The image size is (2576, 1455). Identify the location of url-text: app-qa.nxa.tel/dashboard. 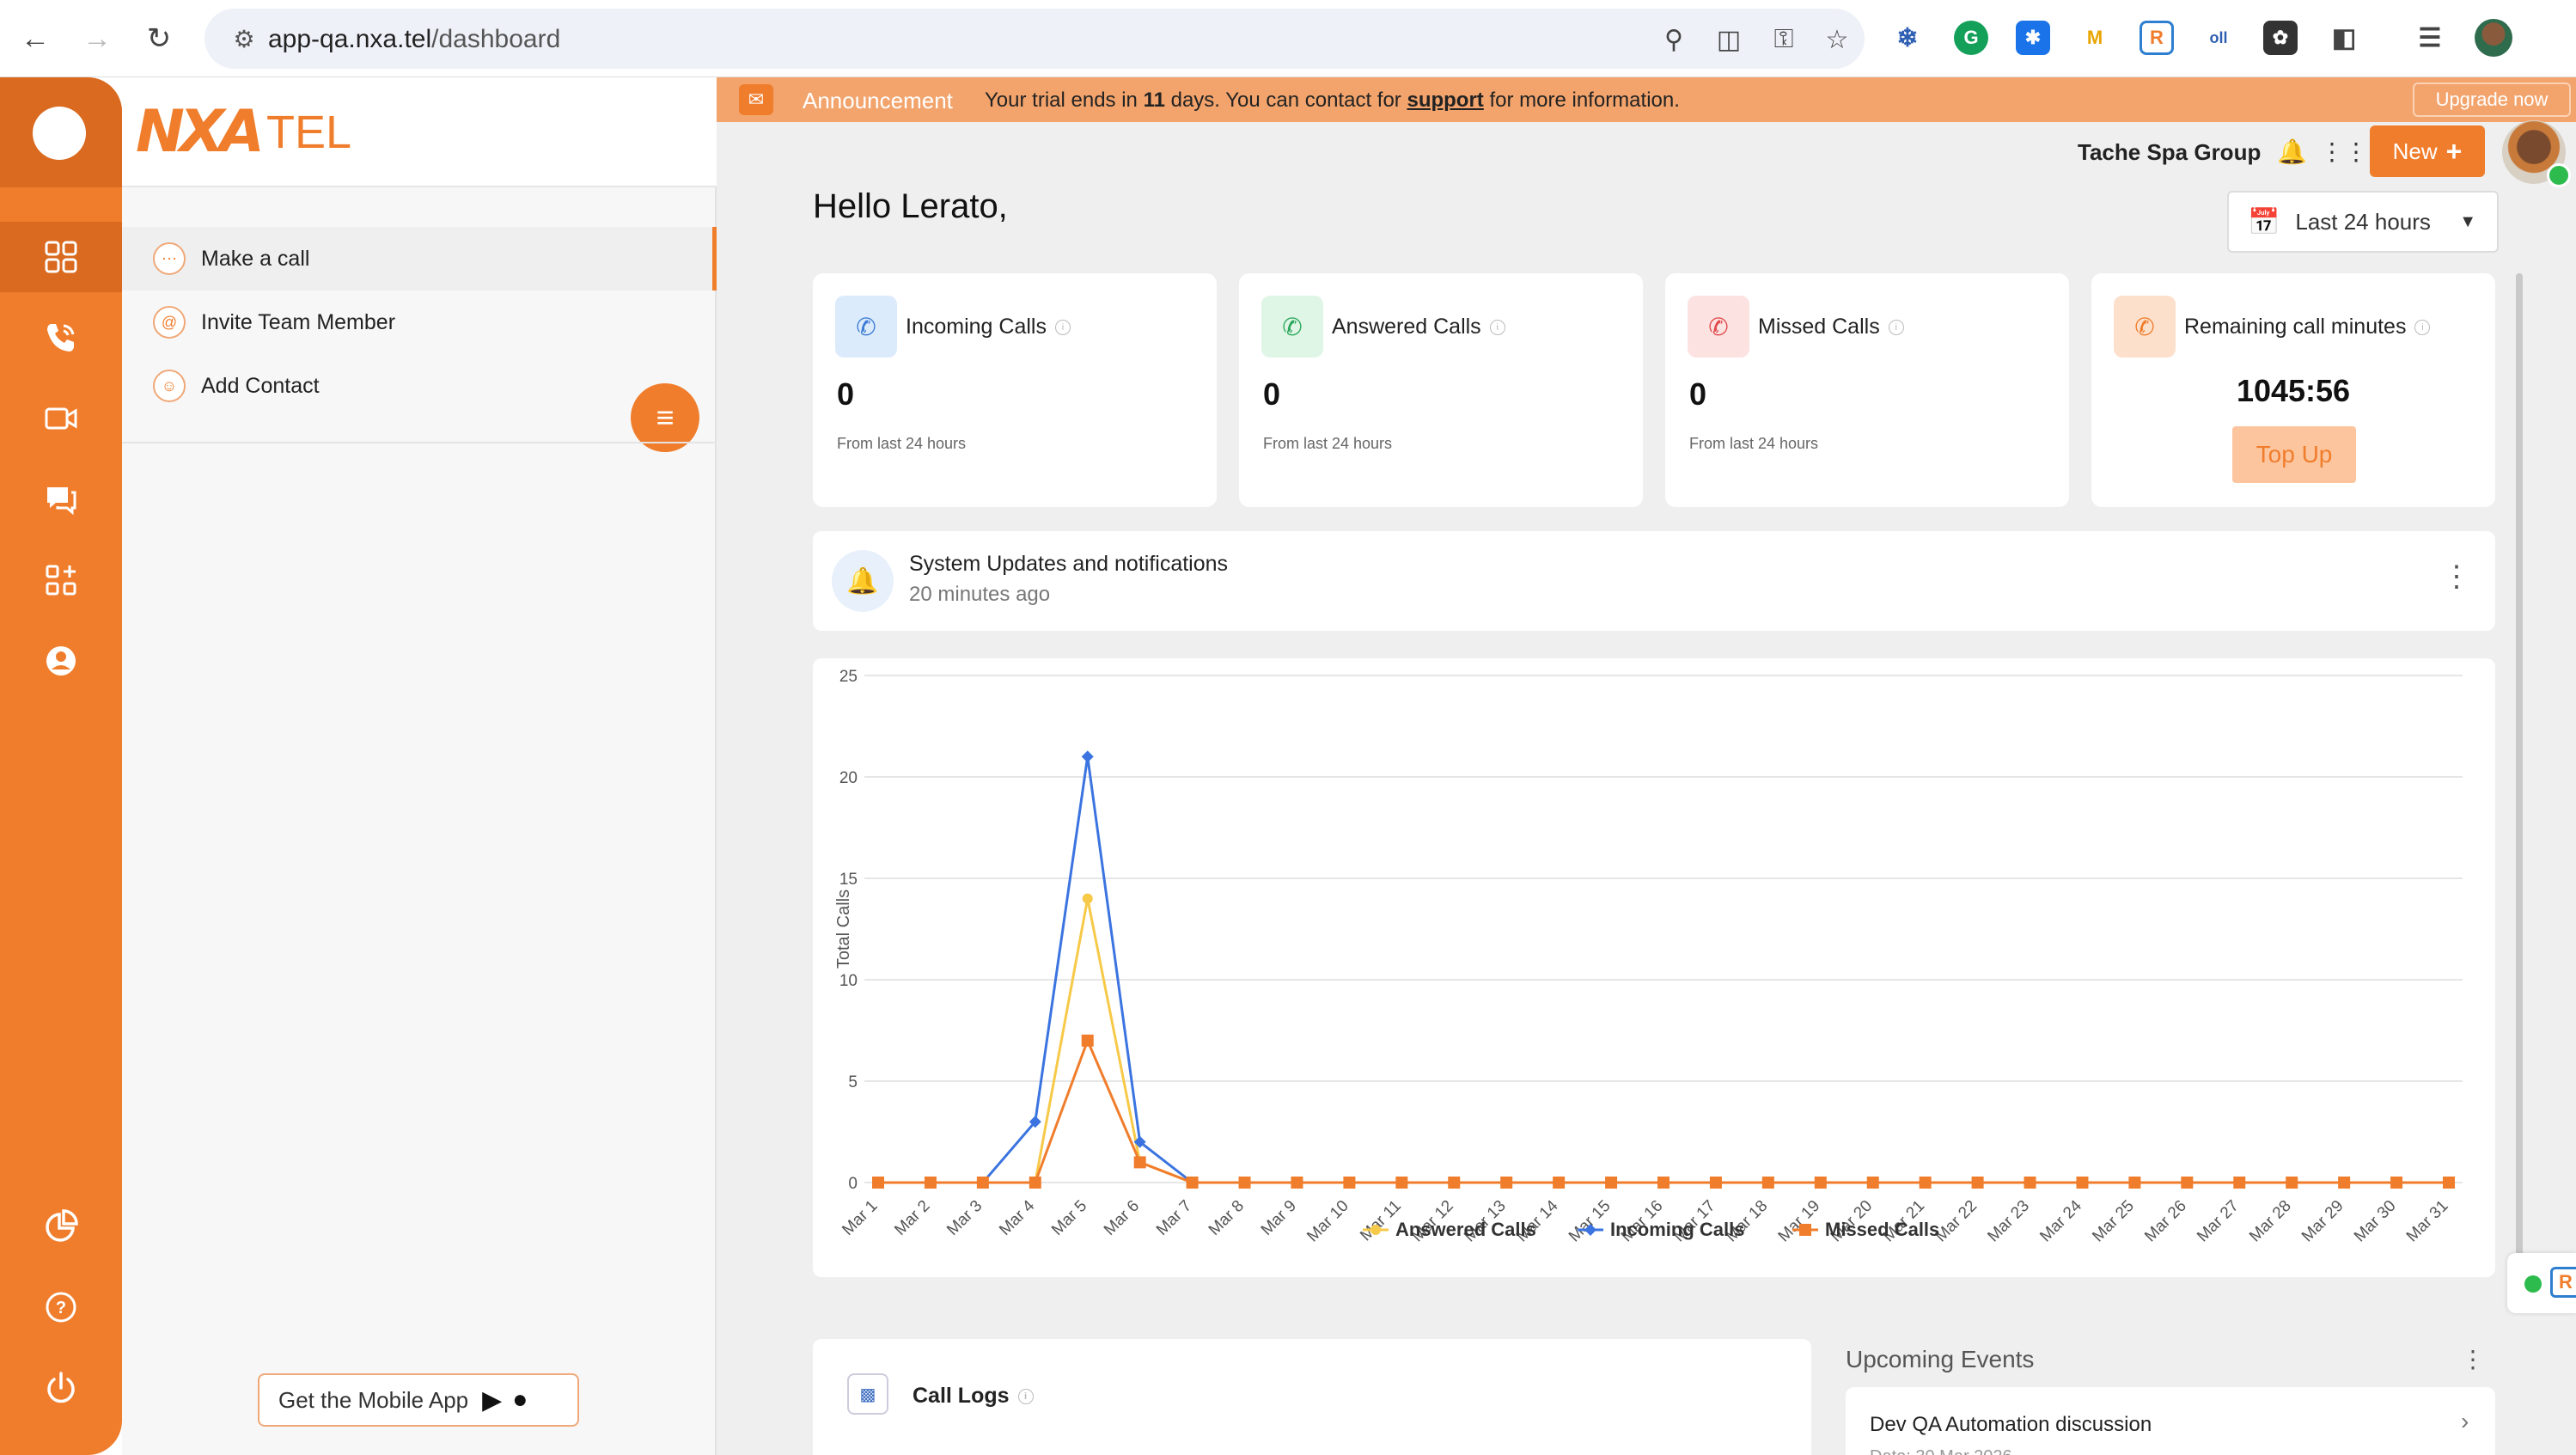
(414, 39).